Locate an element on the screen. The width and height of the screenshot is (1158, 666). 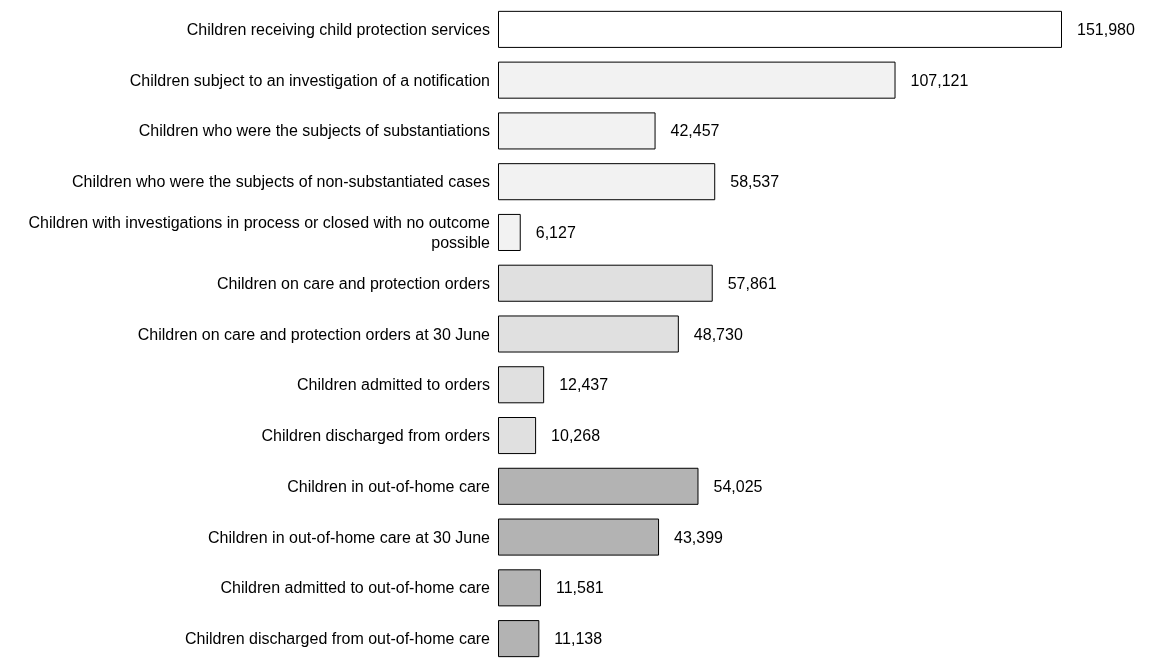
data-label: 48,730 is located at coordinates (718, 334).